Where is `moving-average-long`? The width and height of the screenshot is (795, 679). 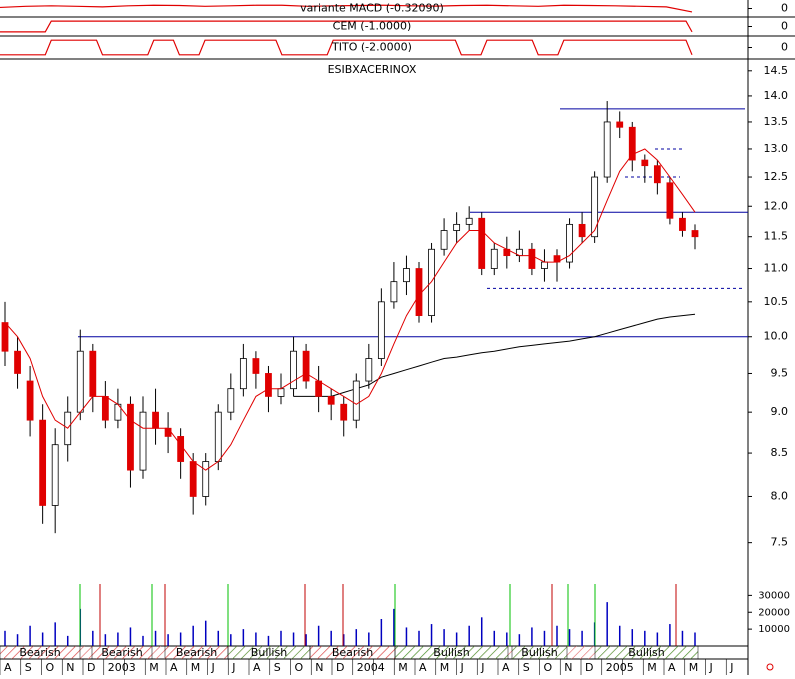
moving-average-long is located at coordinates (494, 355).